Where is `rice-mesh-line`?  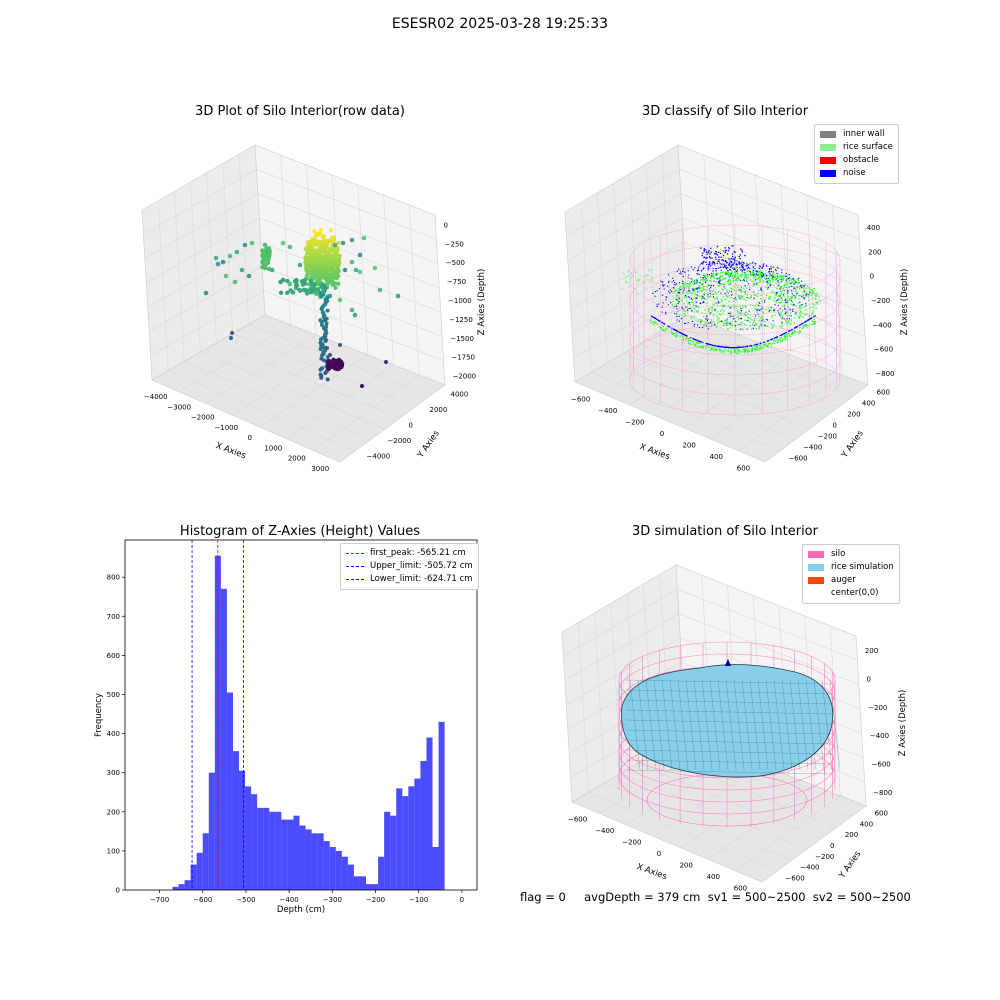 rice-mesh-line is located at coordinates (739, 725).